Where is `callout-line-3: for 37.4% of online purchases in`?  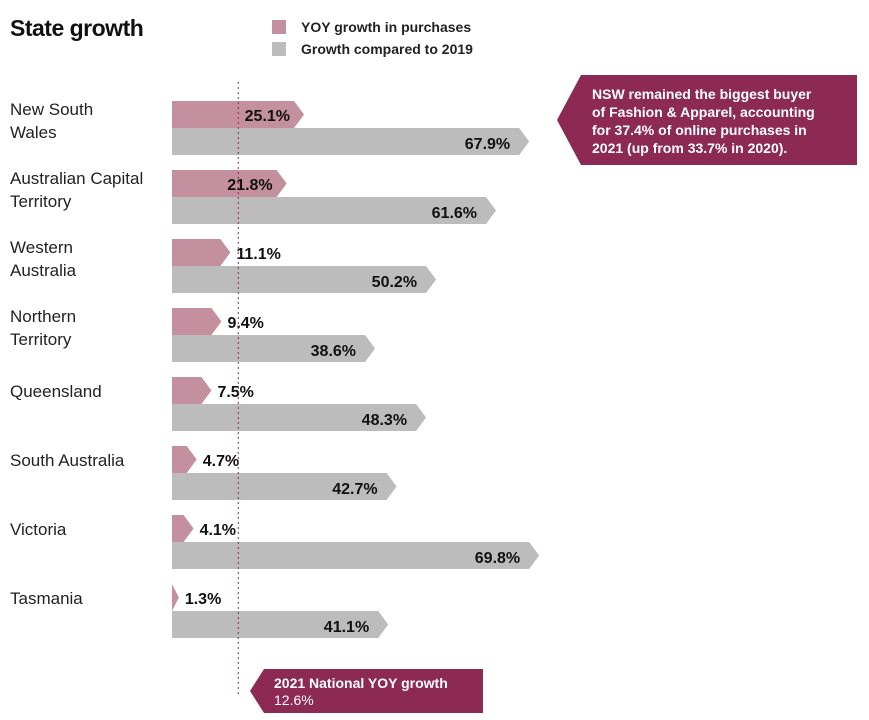
callout-line-3: for 37.4% of online purchases in is located at coordinates (699, 130).